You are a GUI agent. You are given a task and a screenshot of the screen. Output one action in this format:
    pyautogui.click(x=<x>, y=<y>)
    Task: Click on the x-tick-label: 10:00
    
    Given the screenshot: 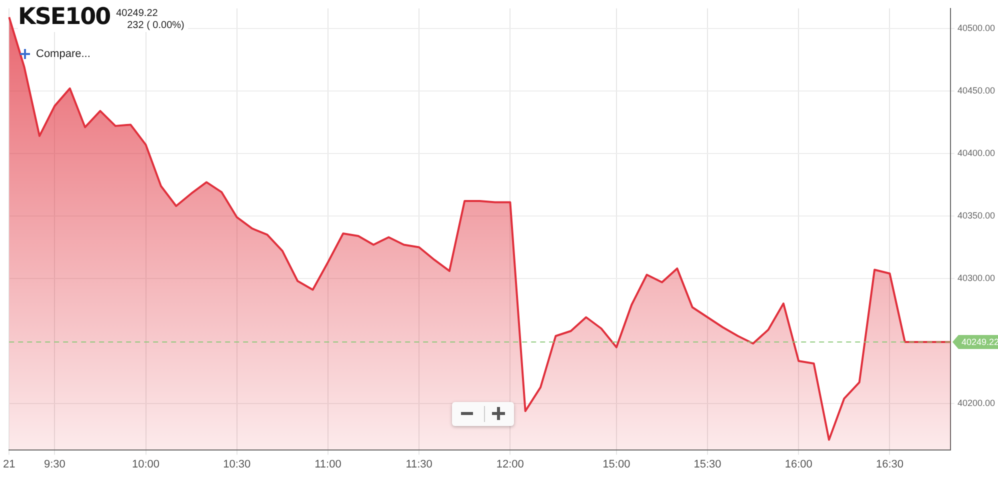 What is the action you would take?
    pyautogui.click(x=146, y=464)
    